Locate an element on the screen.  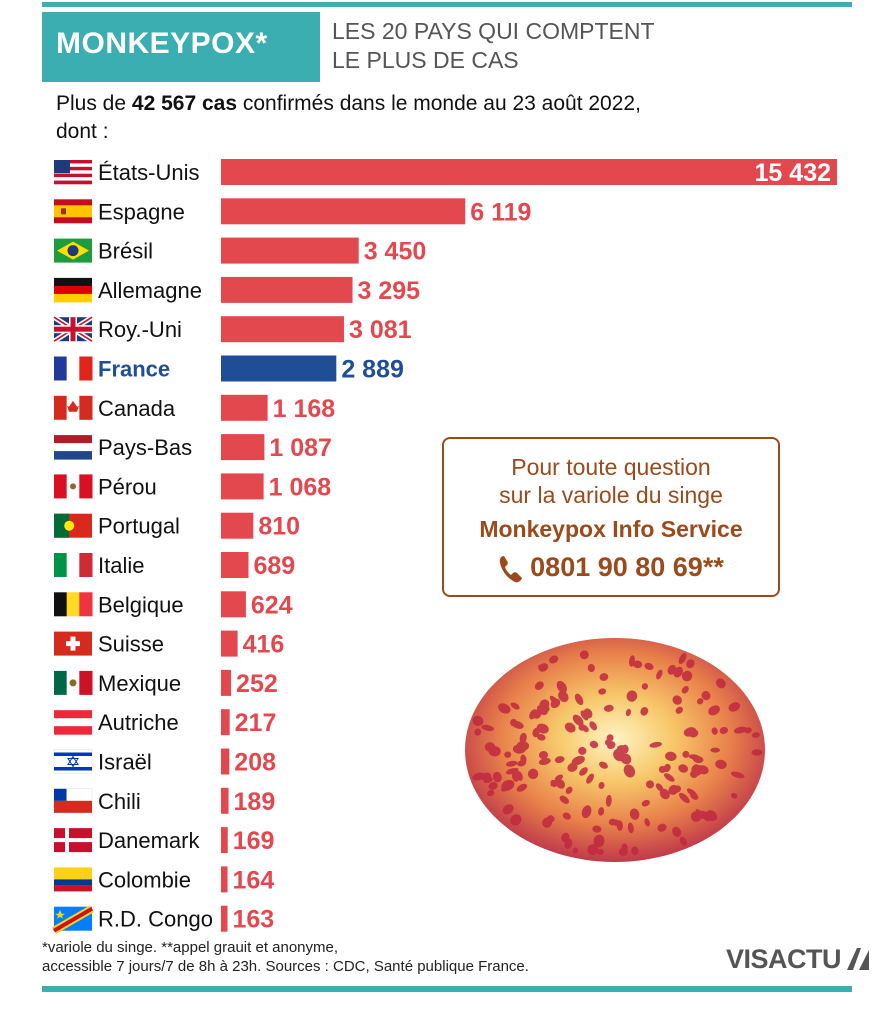
country-label: Pays-Bas is located at coordinates (145, 447).